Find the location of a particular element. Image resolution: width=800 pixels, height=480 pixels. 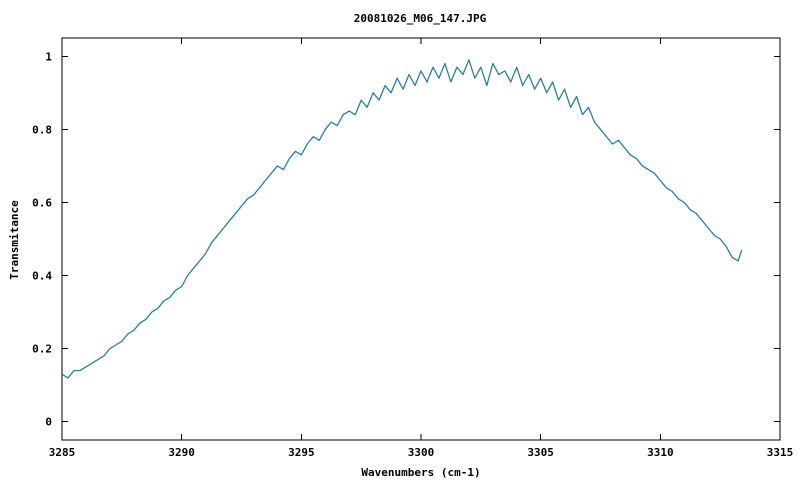

y-tick-label: 0 is located at coordinates (48, 422).